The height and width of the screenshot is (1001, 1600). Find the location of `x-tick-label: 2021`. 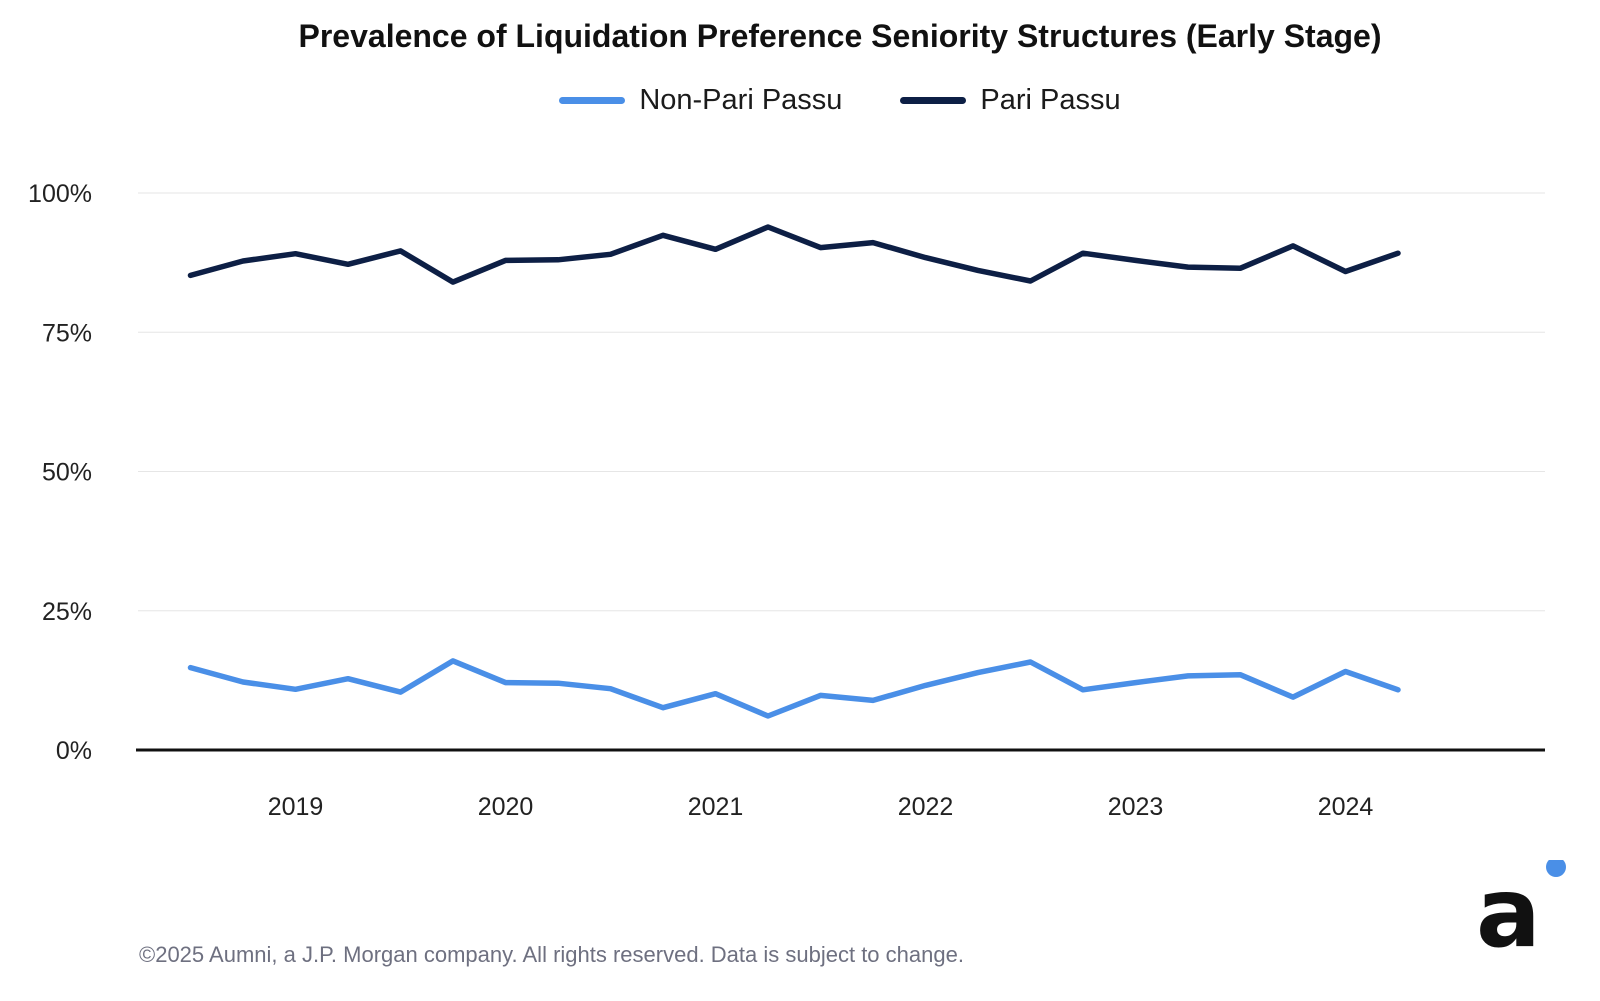

x-tick-label: 2021 is located at coordinates (716, 807).